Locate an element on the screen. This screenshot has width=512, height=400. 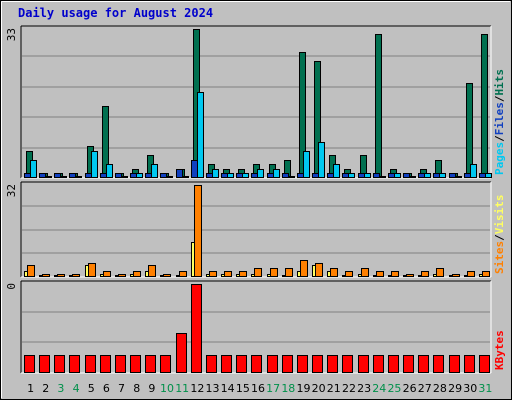
day-label: 18 is located at coordinates (288, 388).